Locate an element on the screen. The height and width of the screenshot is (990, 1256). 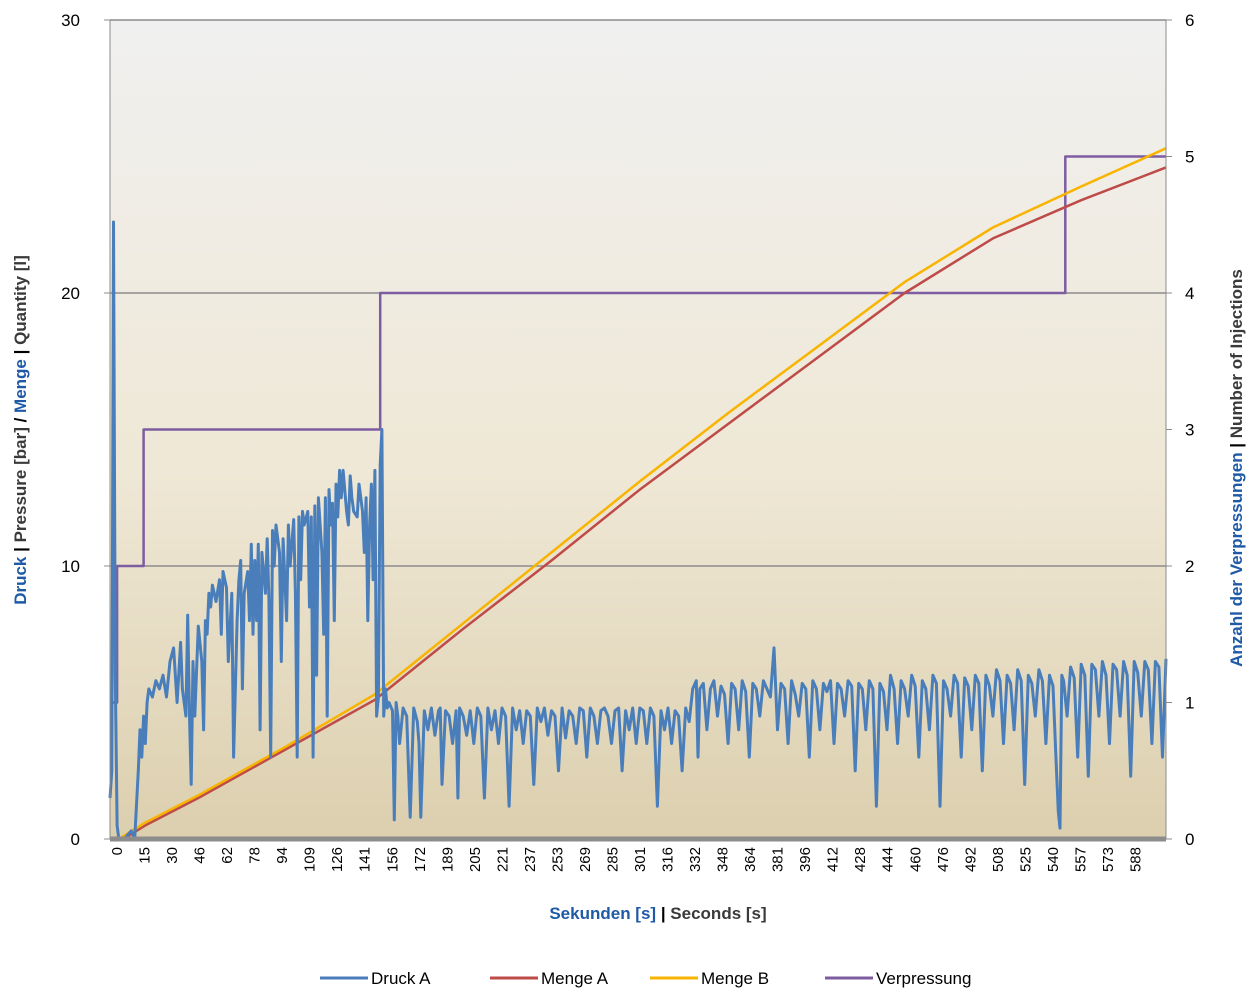
x-tick-label: 285 is located at coordinates (612, 859).